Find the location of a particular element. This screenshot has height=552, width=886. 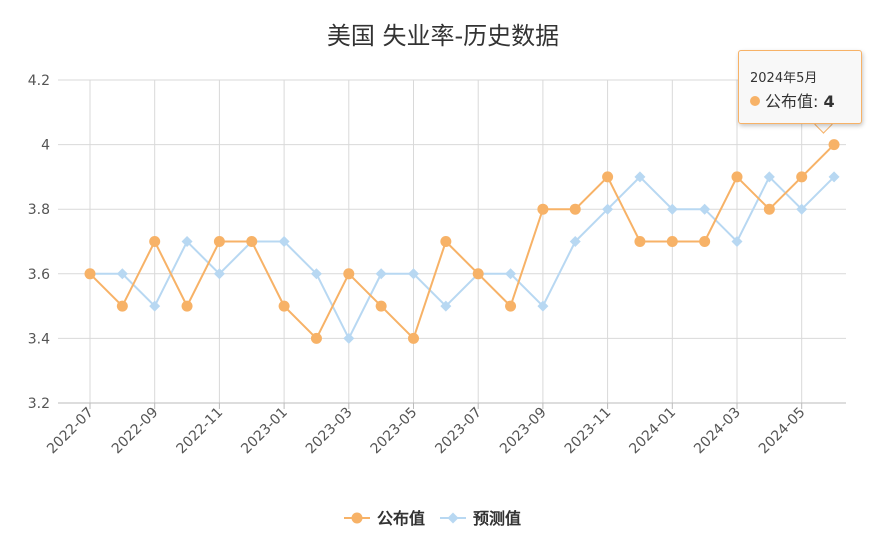

tooltip: 2024年5月 公布值: 4 is located at coordinates (800, 87).